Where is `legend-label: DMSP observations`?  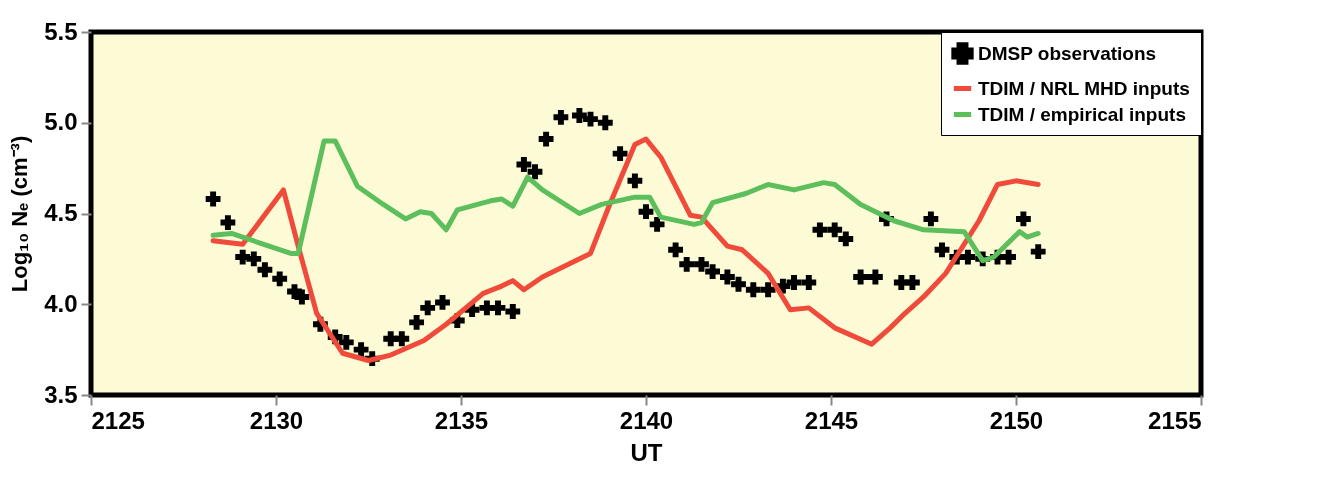
legend-label: DMSP observations is located at coordinates (1067, 53).